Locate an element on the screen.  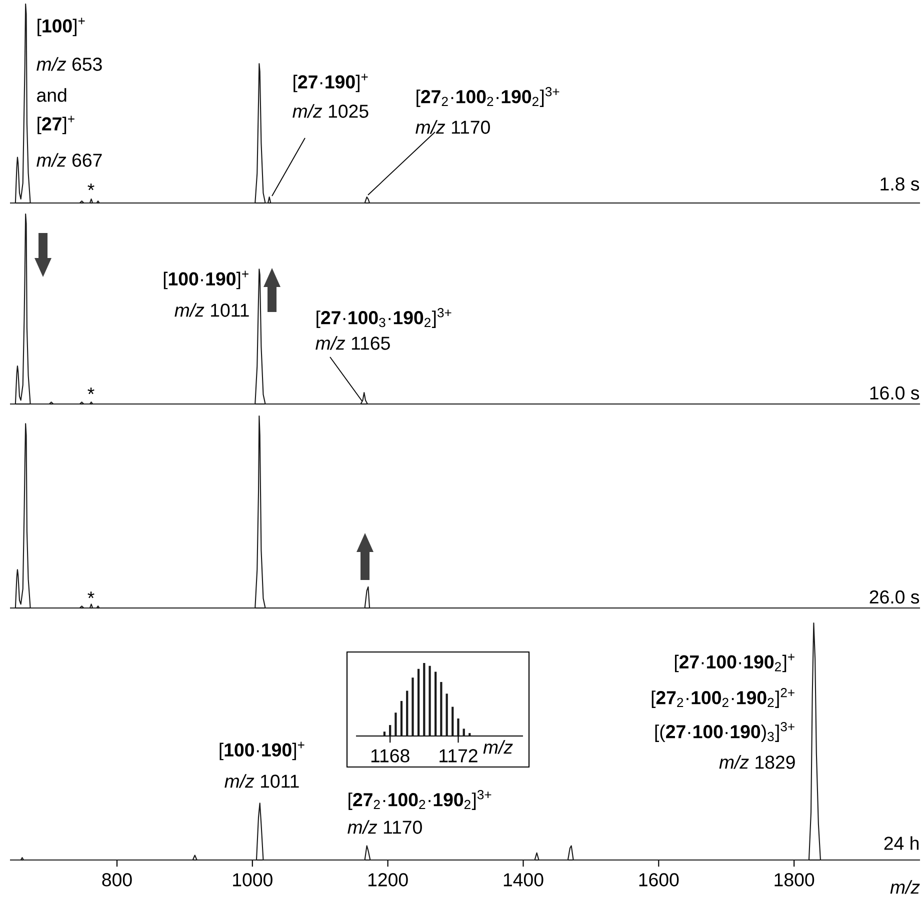
annotation: [27]$^{+}$ is located at coordinates (56, 125).